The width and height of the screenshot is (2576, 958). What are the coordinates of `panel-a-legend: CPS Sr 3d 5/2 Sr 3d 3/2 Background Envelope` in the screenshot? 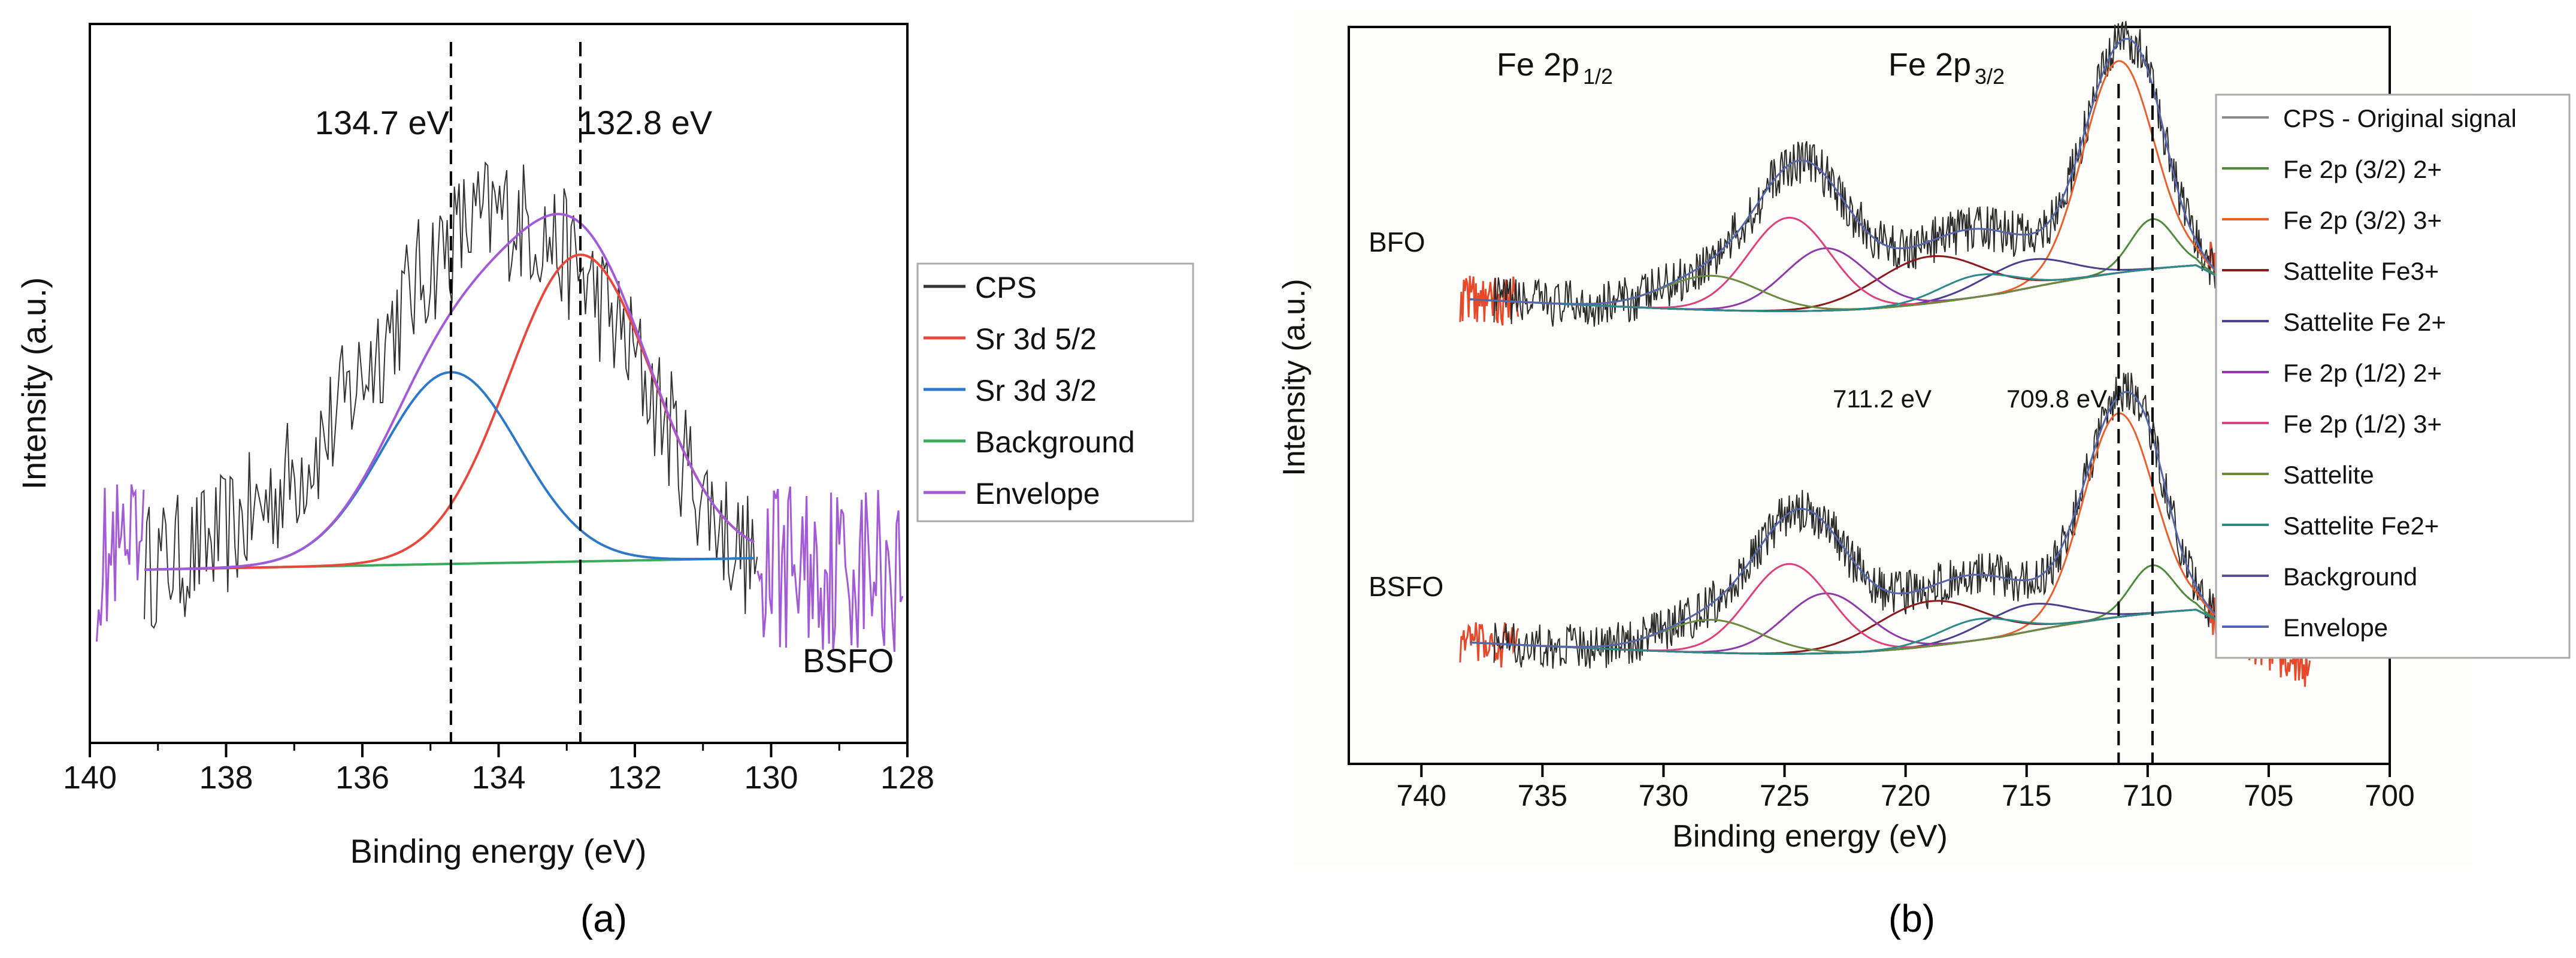 It's located at (1055, 392).